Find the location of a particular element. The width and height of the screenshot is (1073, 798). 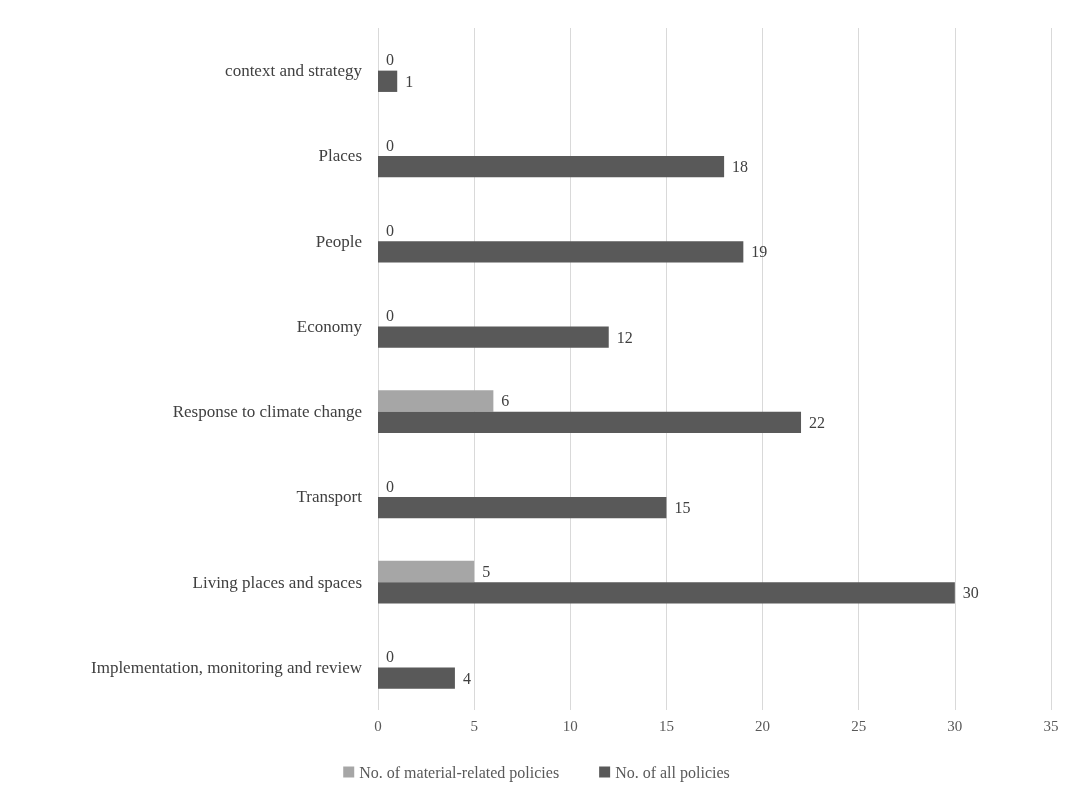

y-tick-label: People is located at coordinates (338, 241).